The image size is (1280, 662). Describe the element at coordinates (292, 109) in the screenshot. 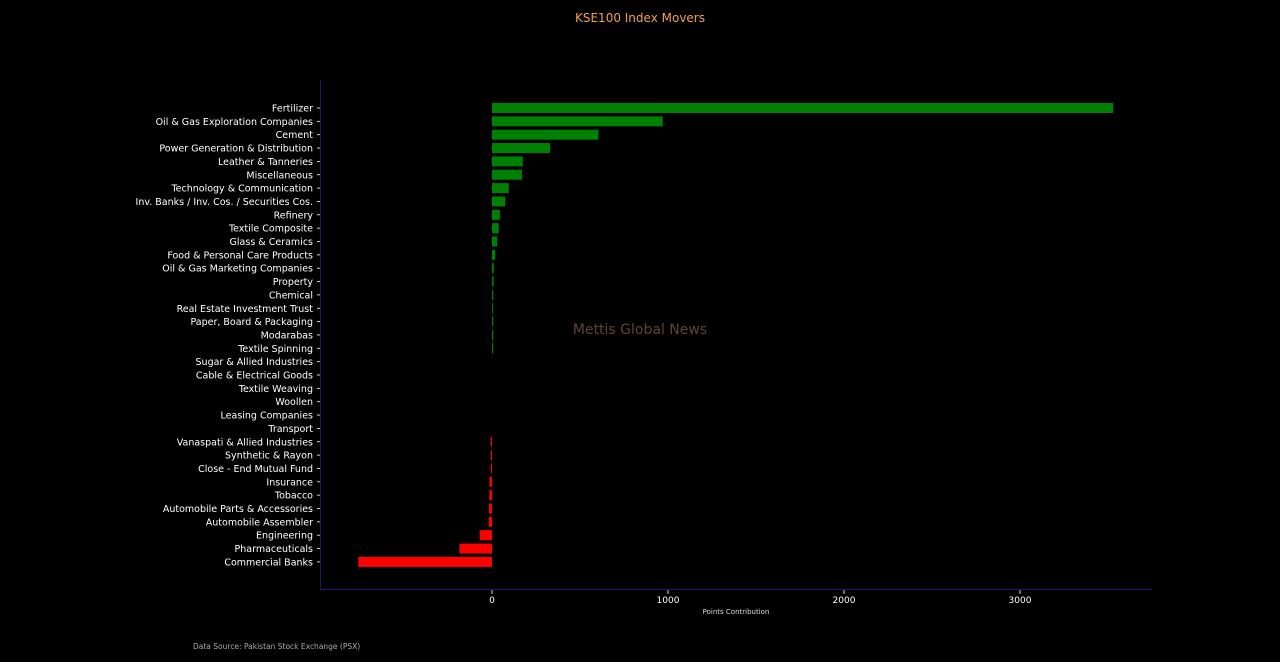

I see `category-label: Fertilizer` at that location.